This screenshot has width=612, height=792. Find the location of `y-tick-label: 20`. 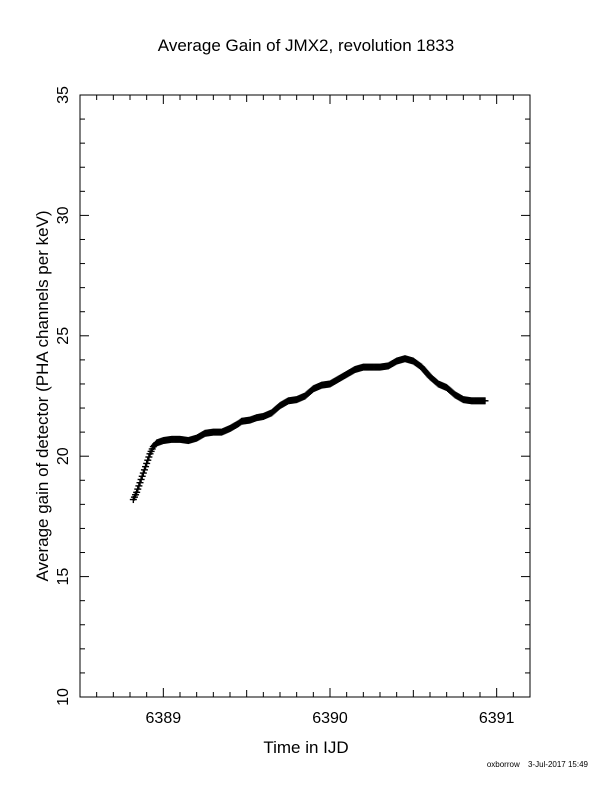

y-tick-label: 20 is located at coordinates (63, 456).